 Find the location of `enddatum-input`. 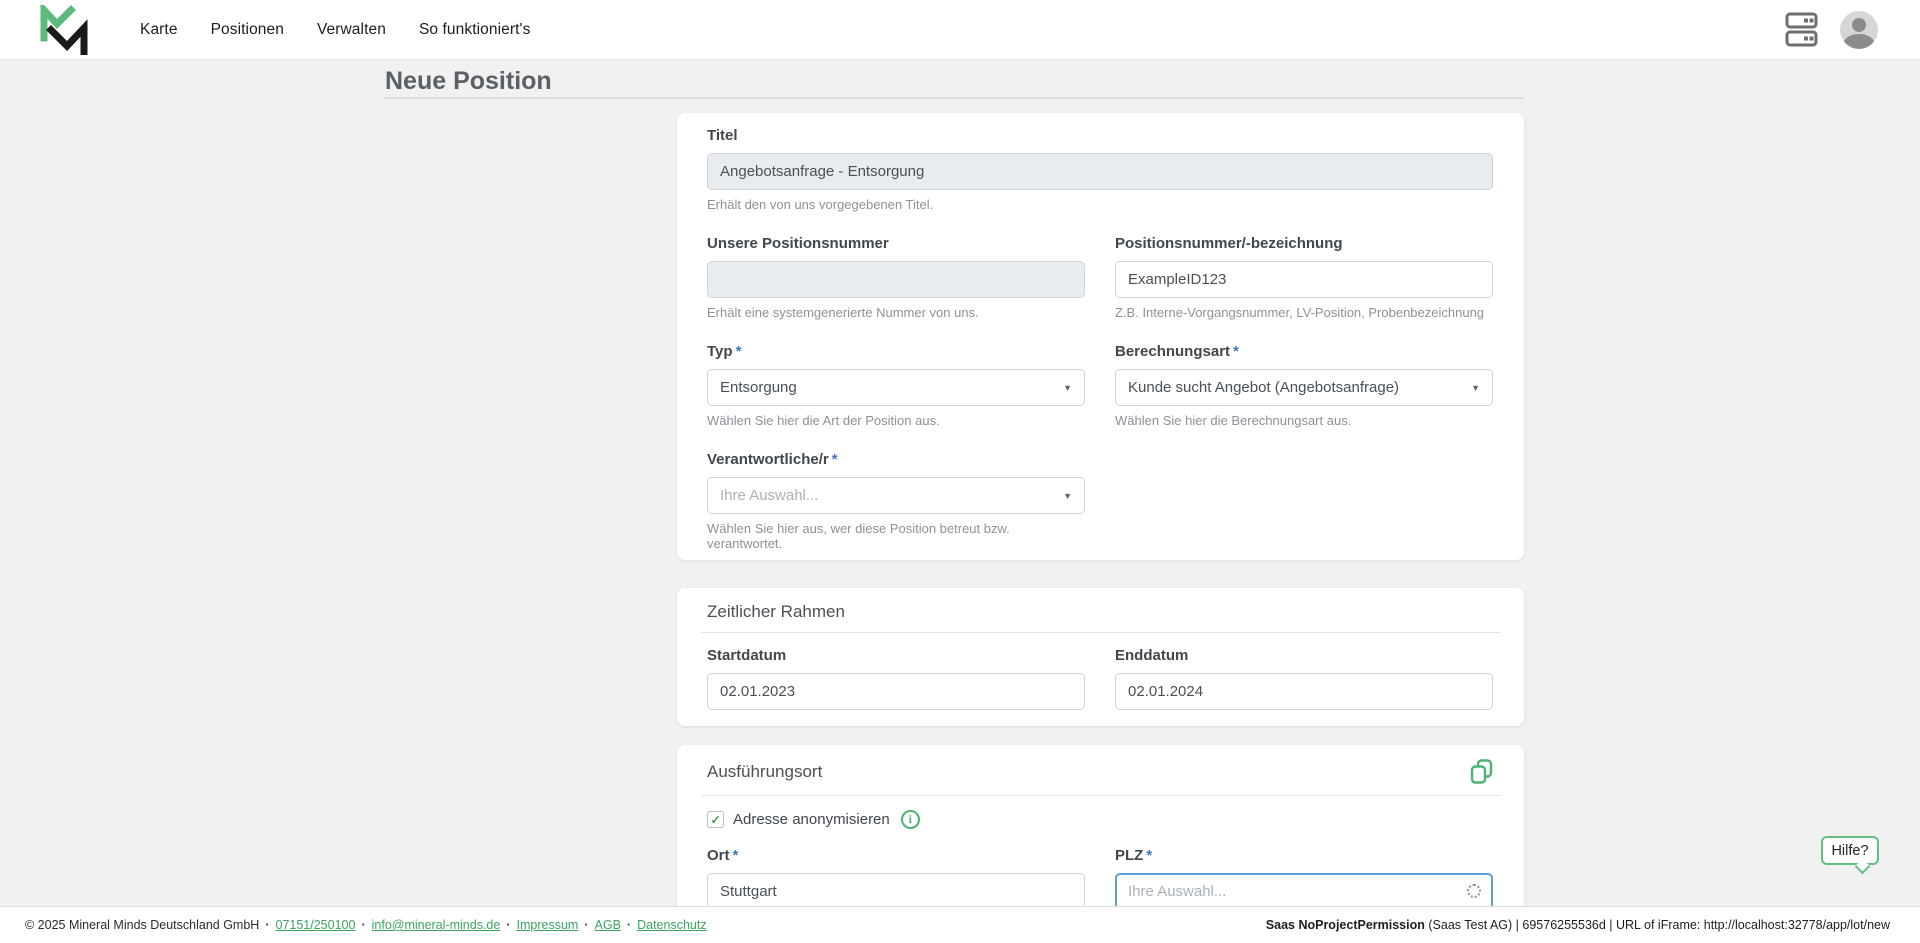

enddatum-input is located at coordinates (1304, 691).